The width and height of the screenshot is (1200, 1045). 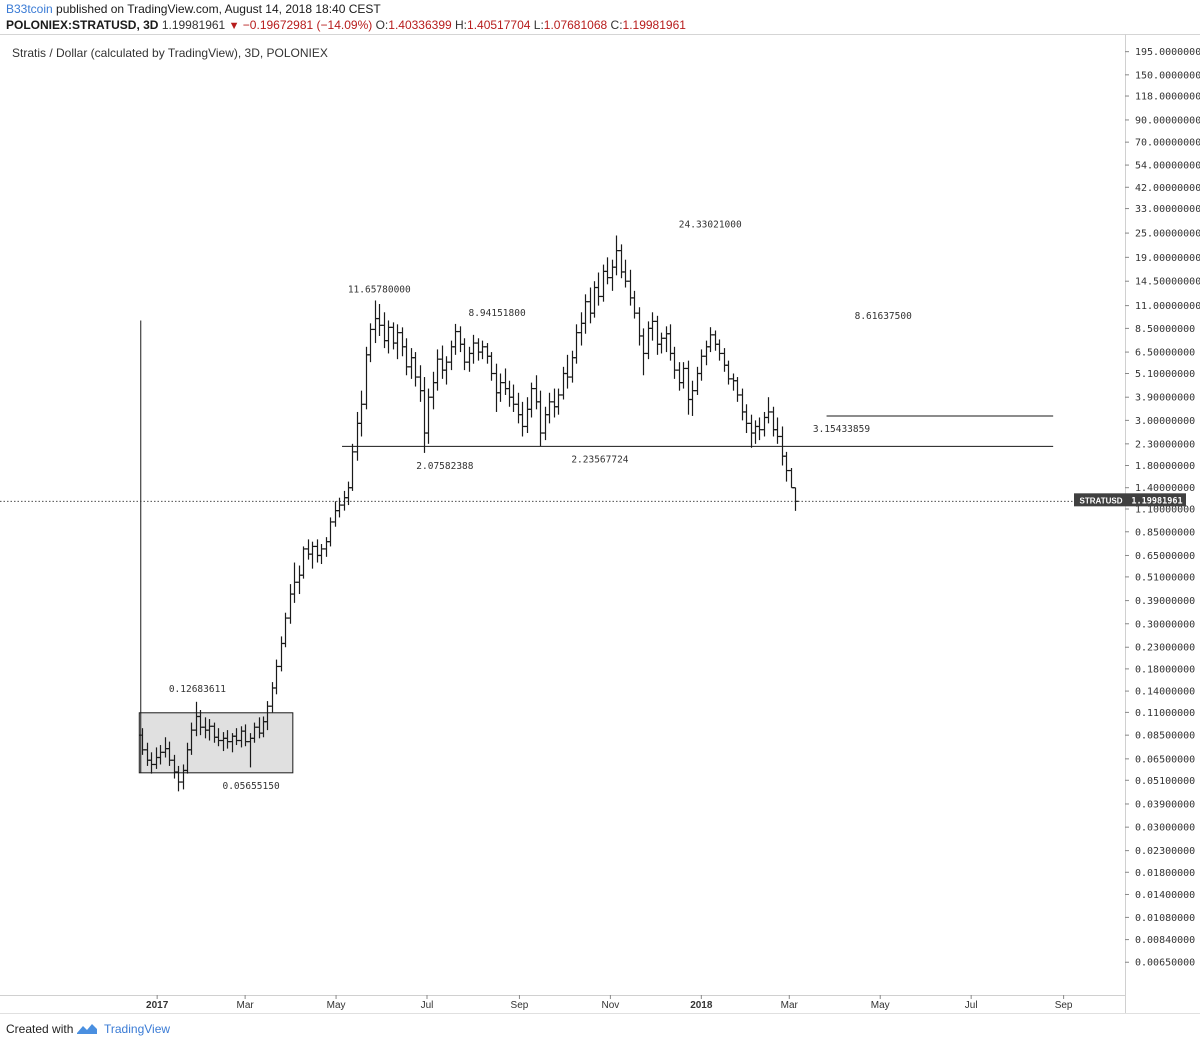 What do you see at coordinates (610, 1005) in the screenshot?
I see `x-tick-label: Nov` at bounding box center [610, 1005].